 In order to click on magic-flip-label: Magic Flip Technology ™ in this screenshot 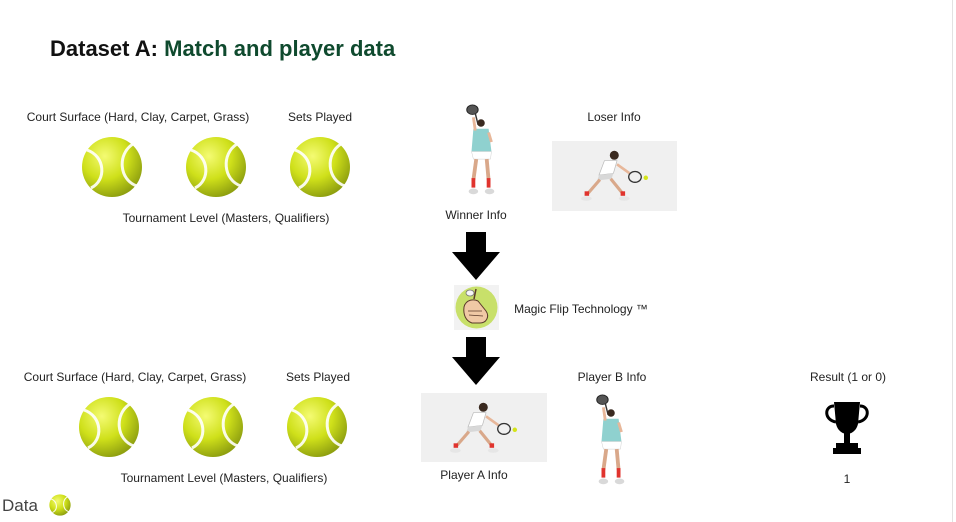, I will do `click(581, 309)`.